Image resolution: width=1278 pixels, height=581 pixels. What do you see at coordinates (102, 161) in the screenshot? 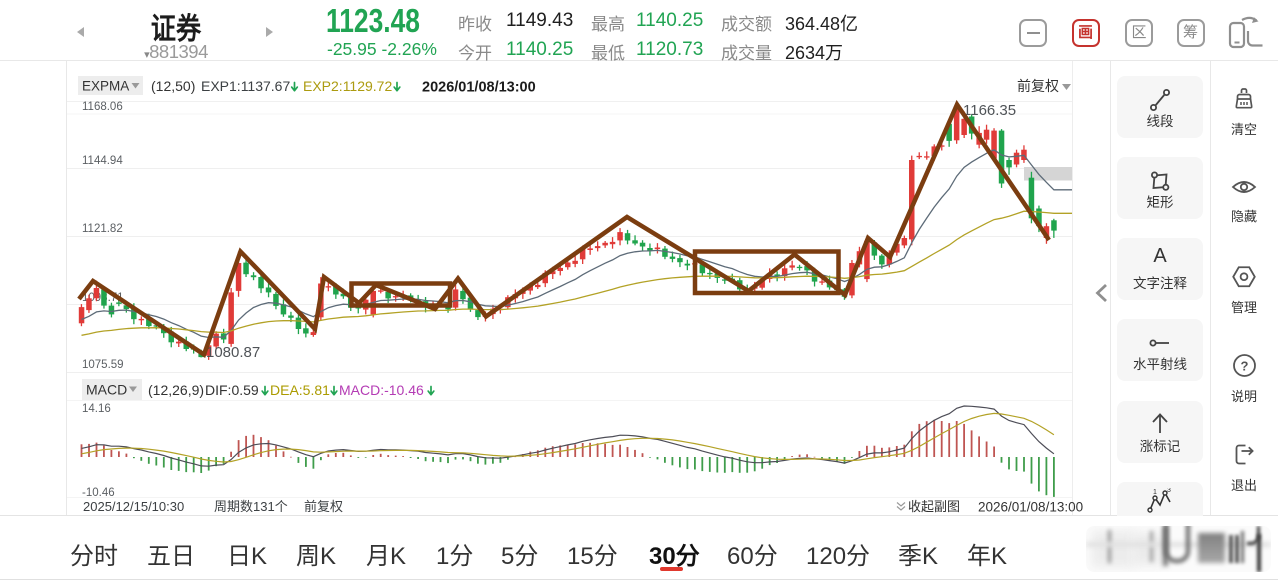
I see `svg-text: 1144.94` at bounding box center [102, 161].